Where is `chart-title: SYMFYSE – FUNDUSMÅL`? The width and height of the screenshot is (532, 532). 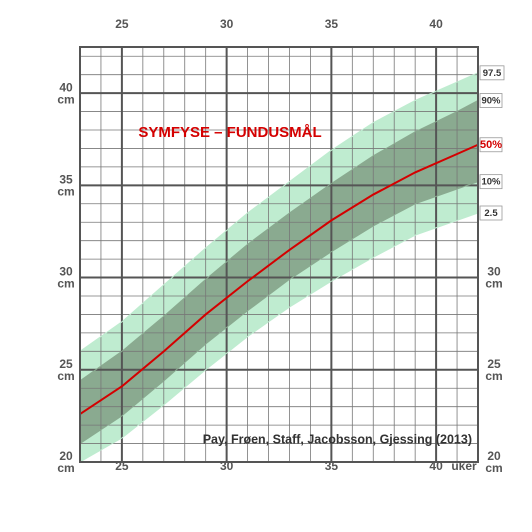 chart-title: SYMFYSE – FUNDUSMÅL is located at coordinates (229, 132).